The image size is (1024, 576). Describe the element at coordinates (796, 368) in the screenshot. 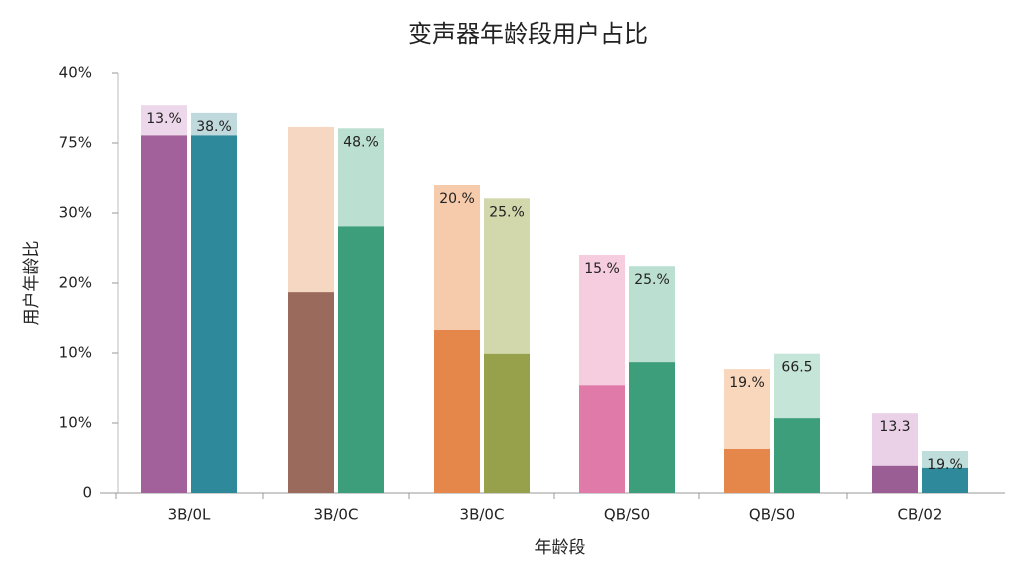

I see `value-label: 66.5` at that location.